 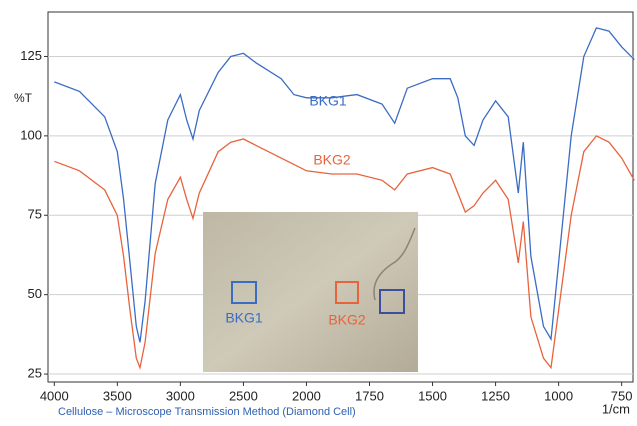 What do you see at coordinates (394, 264) in the screenshot?
I see `image-particle` at bounding box center [394, 264].